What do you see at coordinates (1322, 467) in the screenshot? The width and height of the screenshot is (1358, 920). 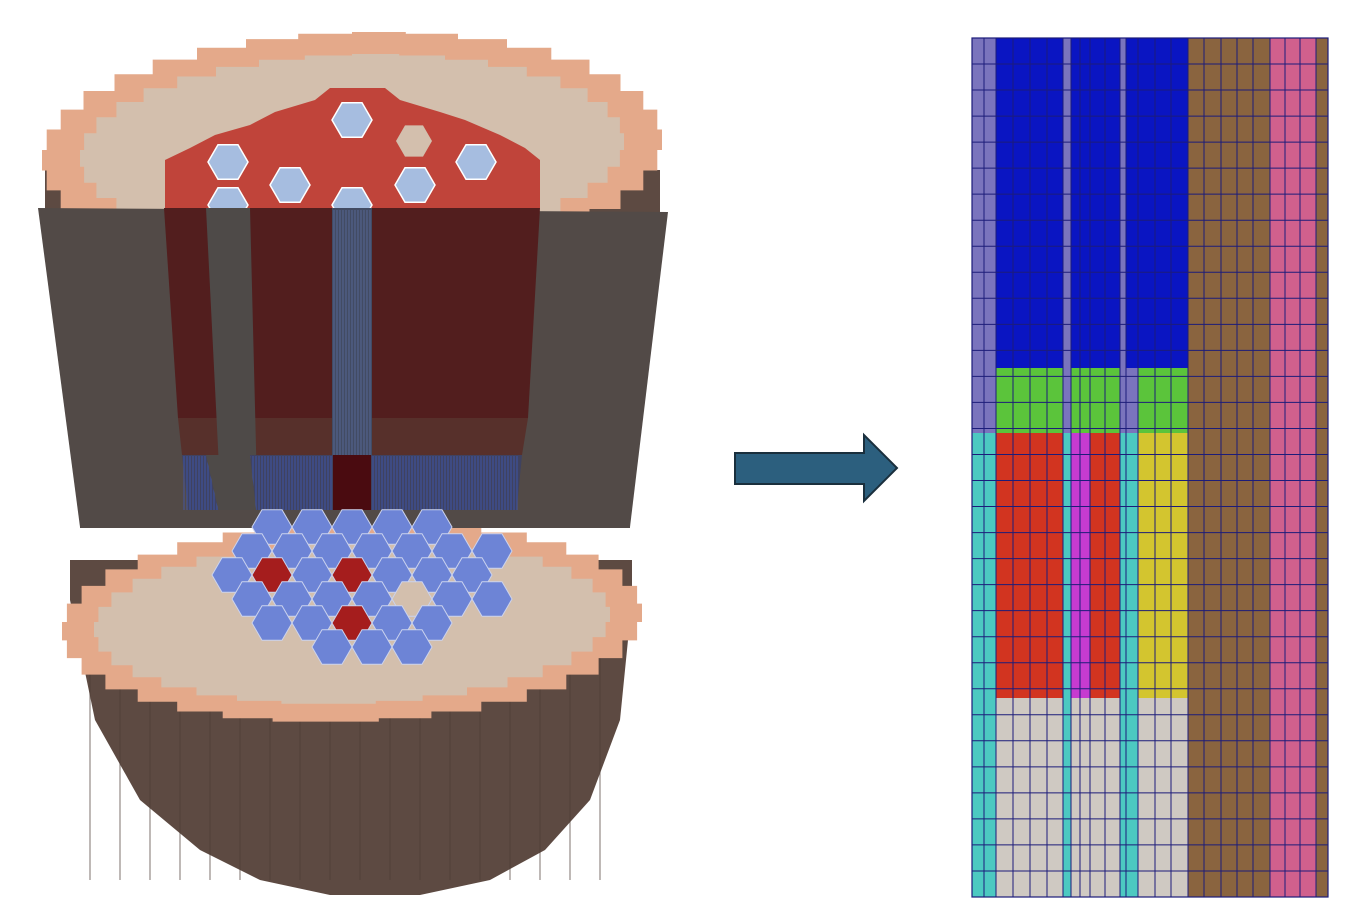 I see `mesh-block-outer-reflector` at bounding box center [1322, 467].